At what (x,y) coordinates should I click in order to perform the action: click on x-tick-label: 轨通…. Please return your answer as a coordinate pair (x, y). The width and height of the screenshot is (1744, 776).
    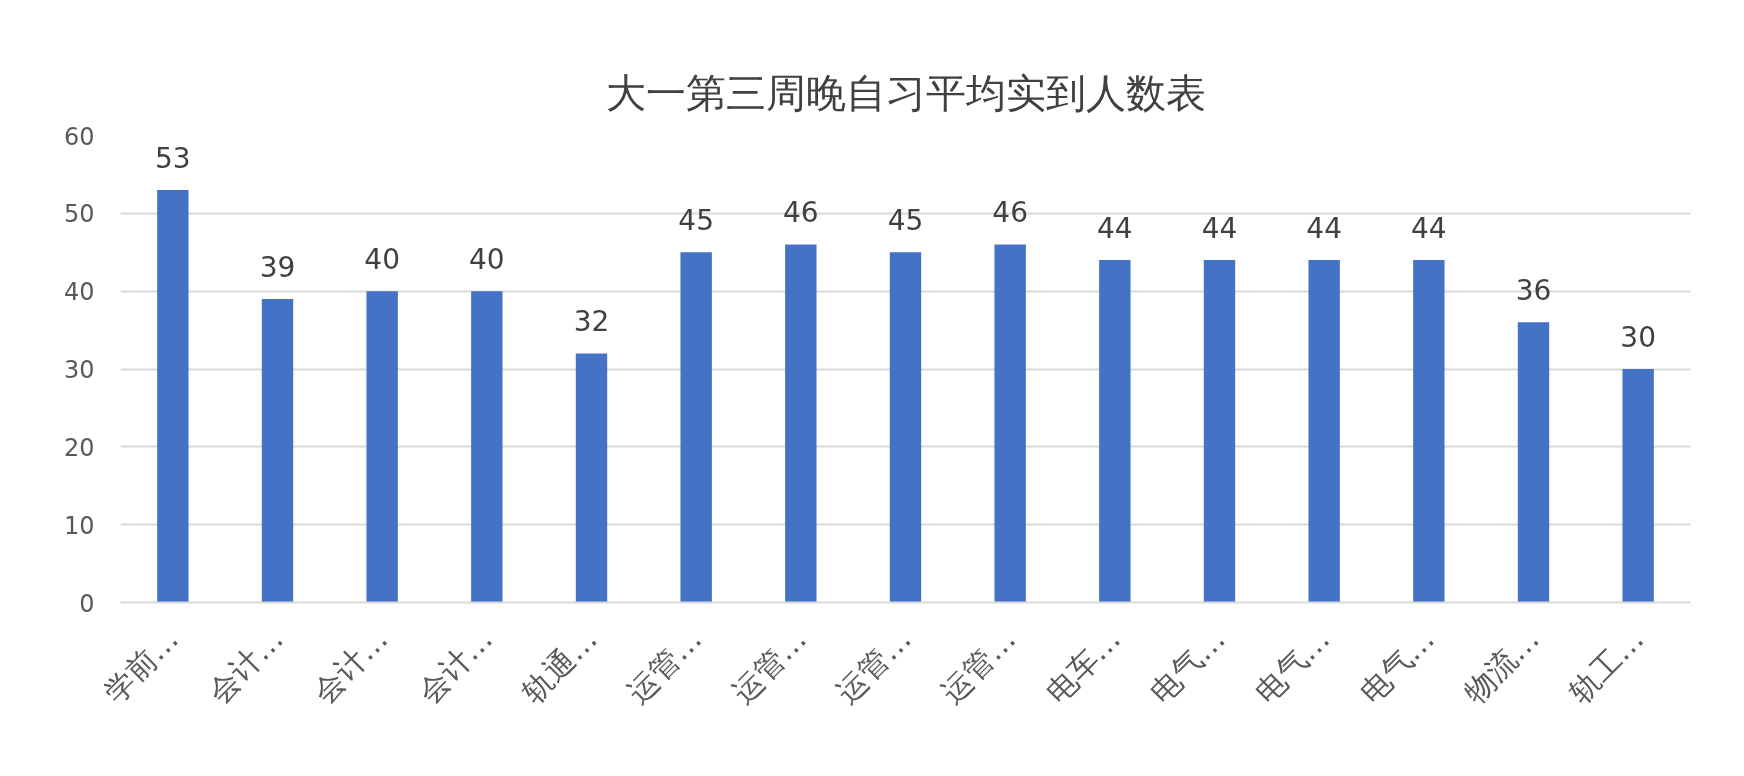
    Looking at the image, I should click on (559, 665).